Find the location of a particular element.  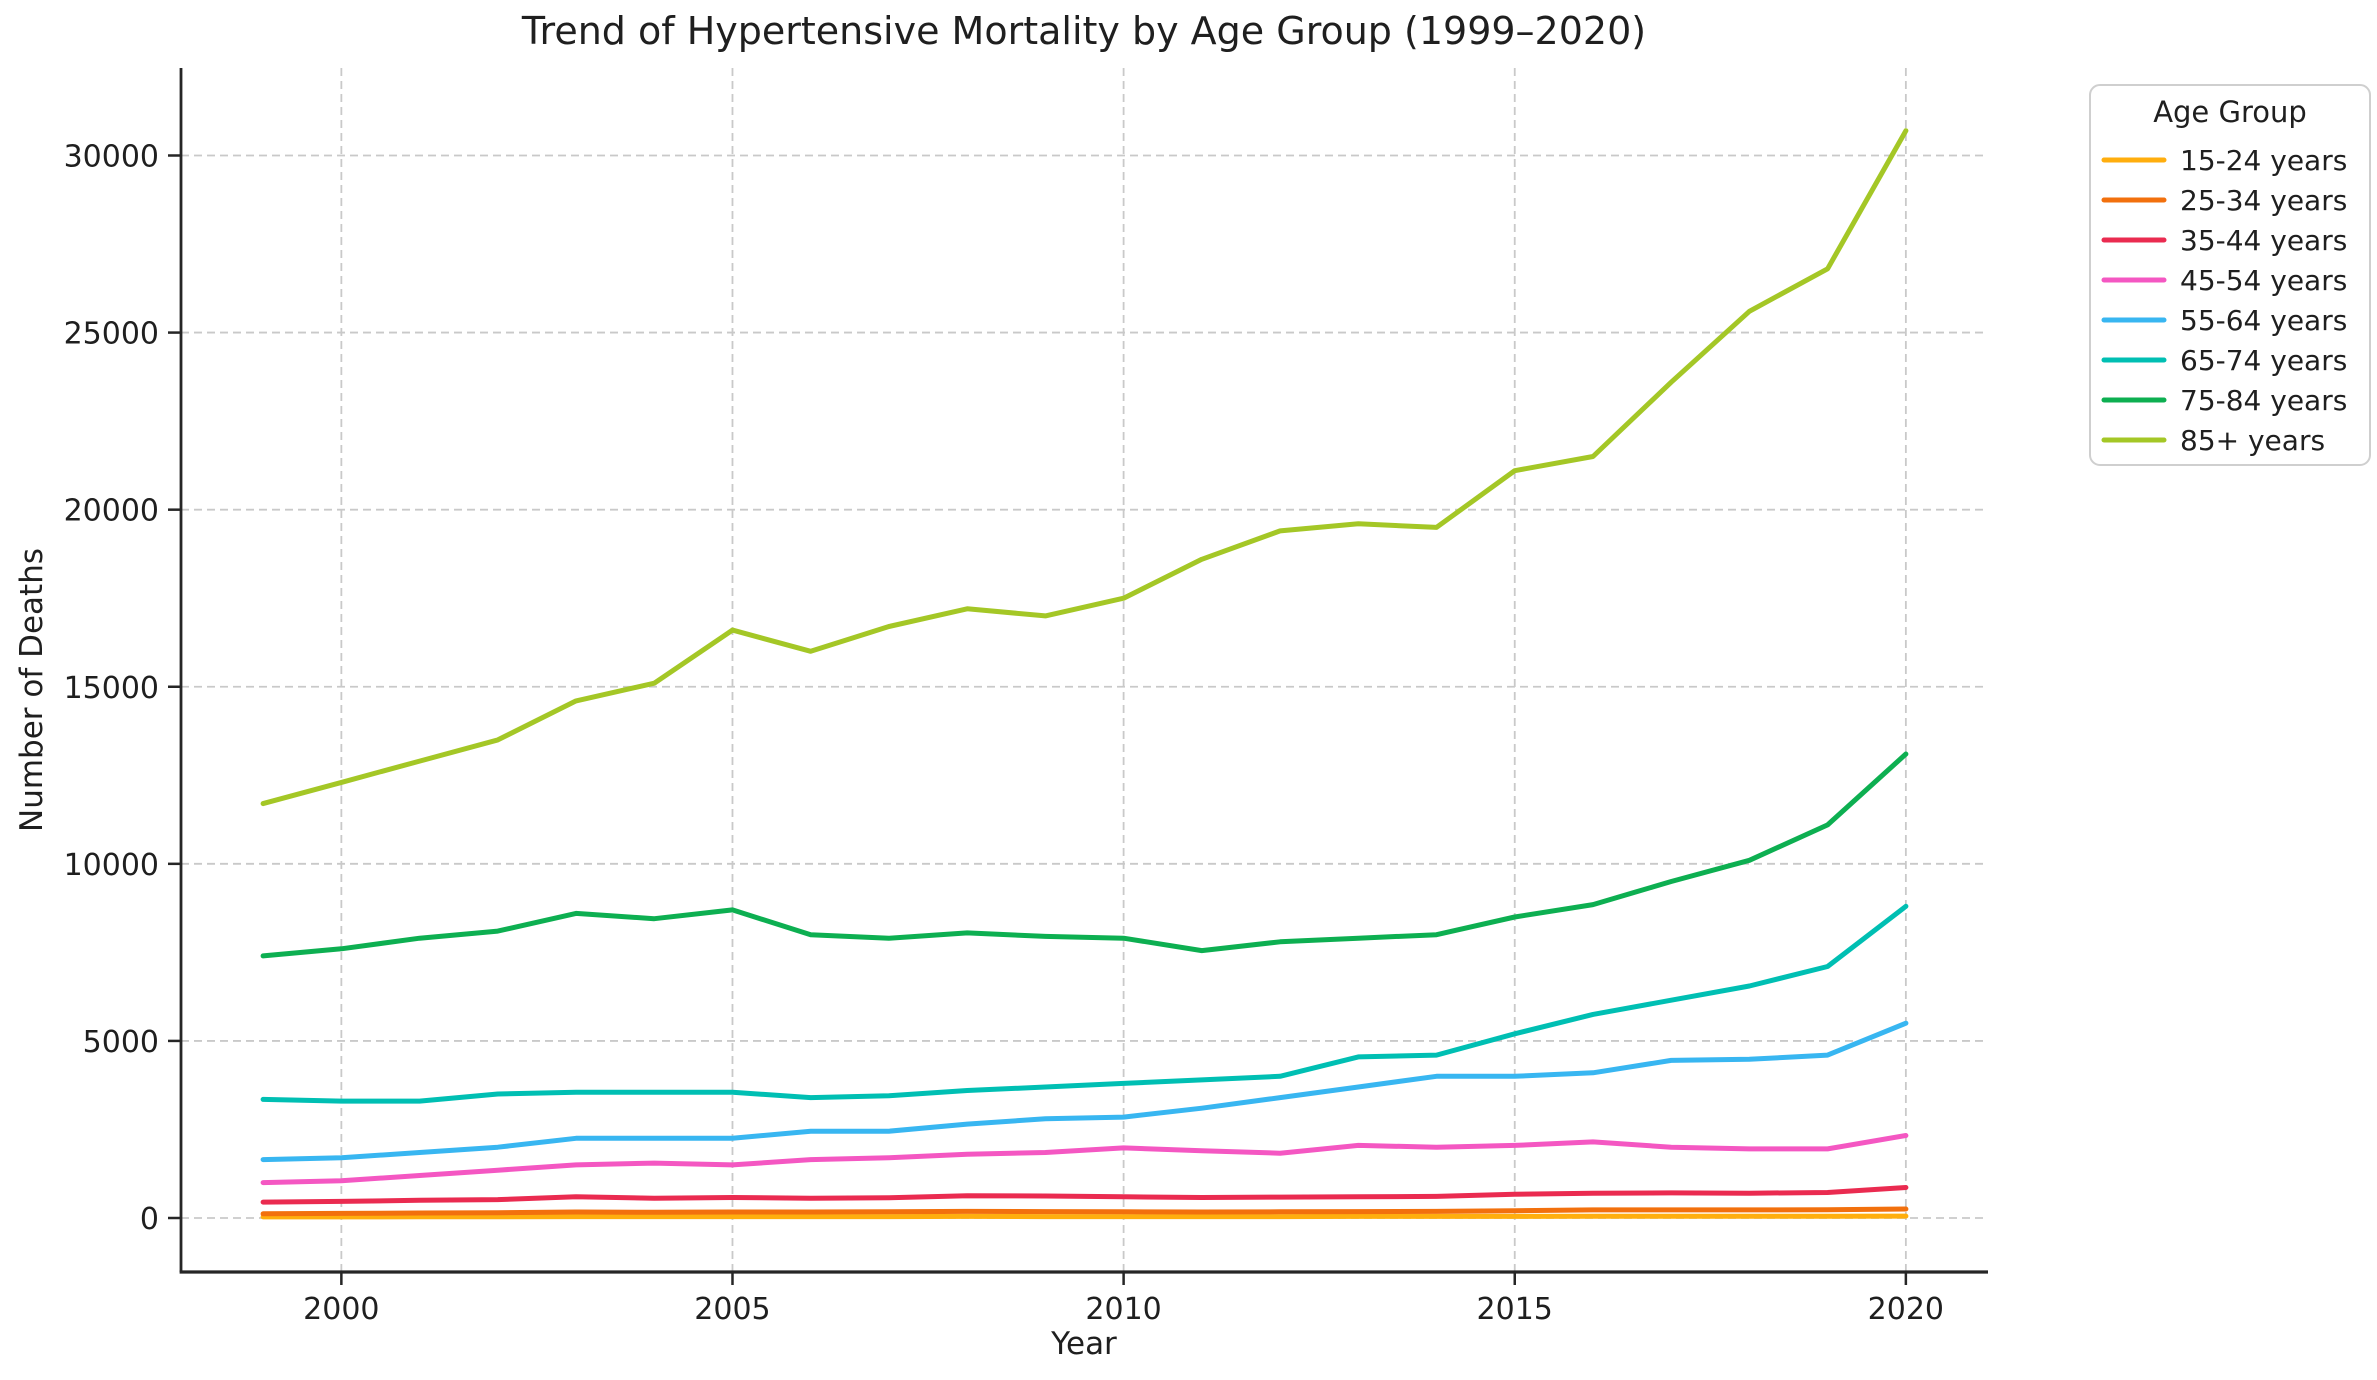

series-line-35-44-years is located at coordinates (1084, 1195).